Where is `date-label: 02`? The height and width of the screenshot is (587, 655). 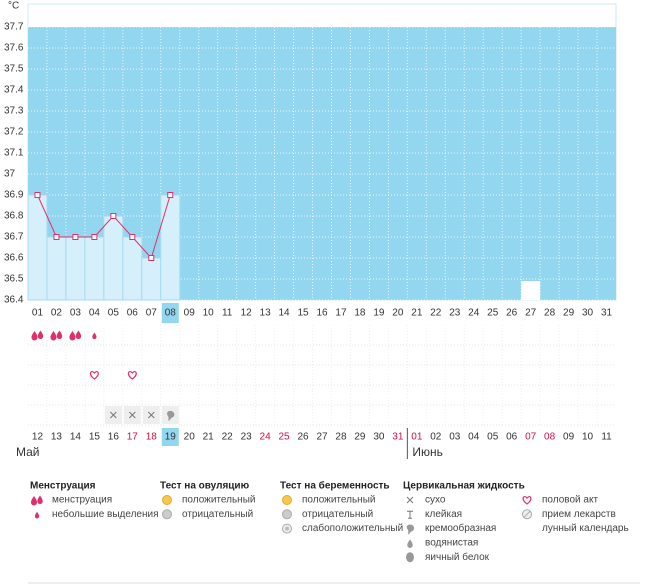 date-label: 02 is located at coordinates (436, 437).